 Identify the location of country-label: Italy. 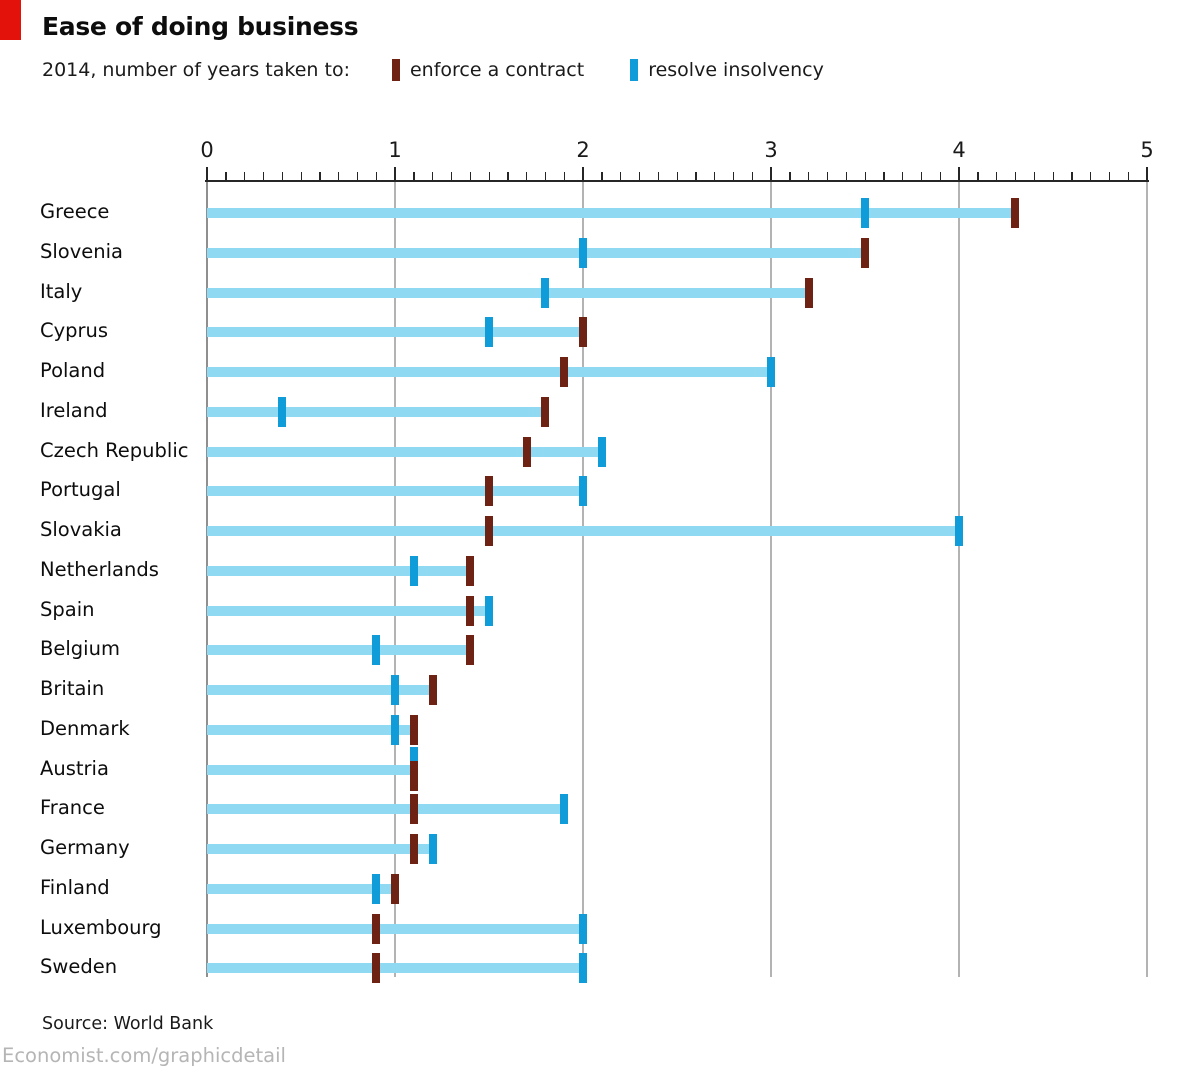
(61, 291).